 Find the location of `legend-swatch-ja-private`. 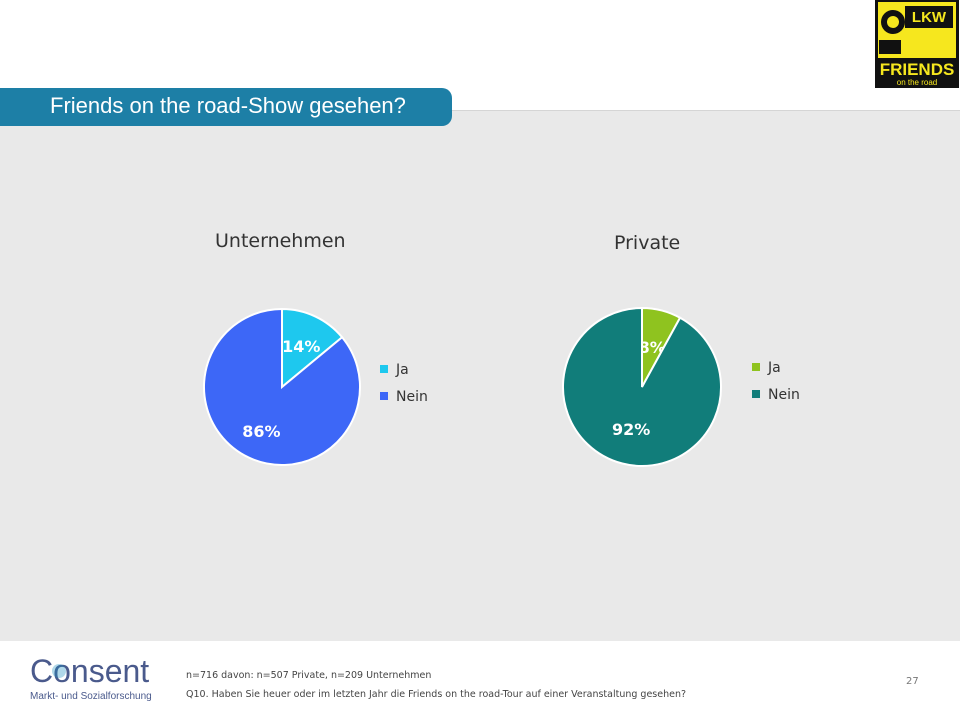

legend-swatch-ja-private is located at coordinates (756, 367).